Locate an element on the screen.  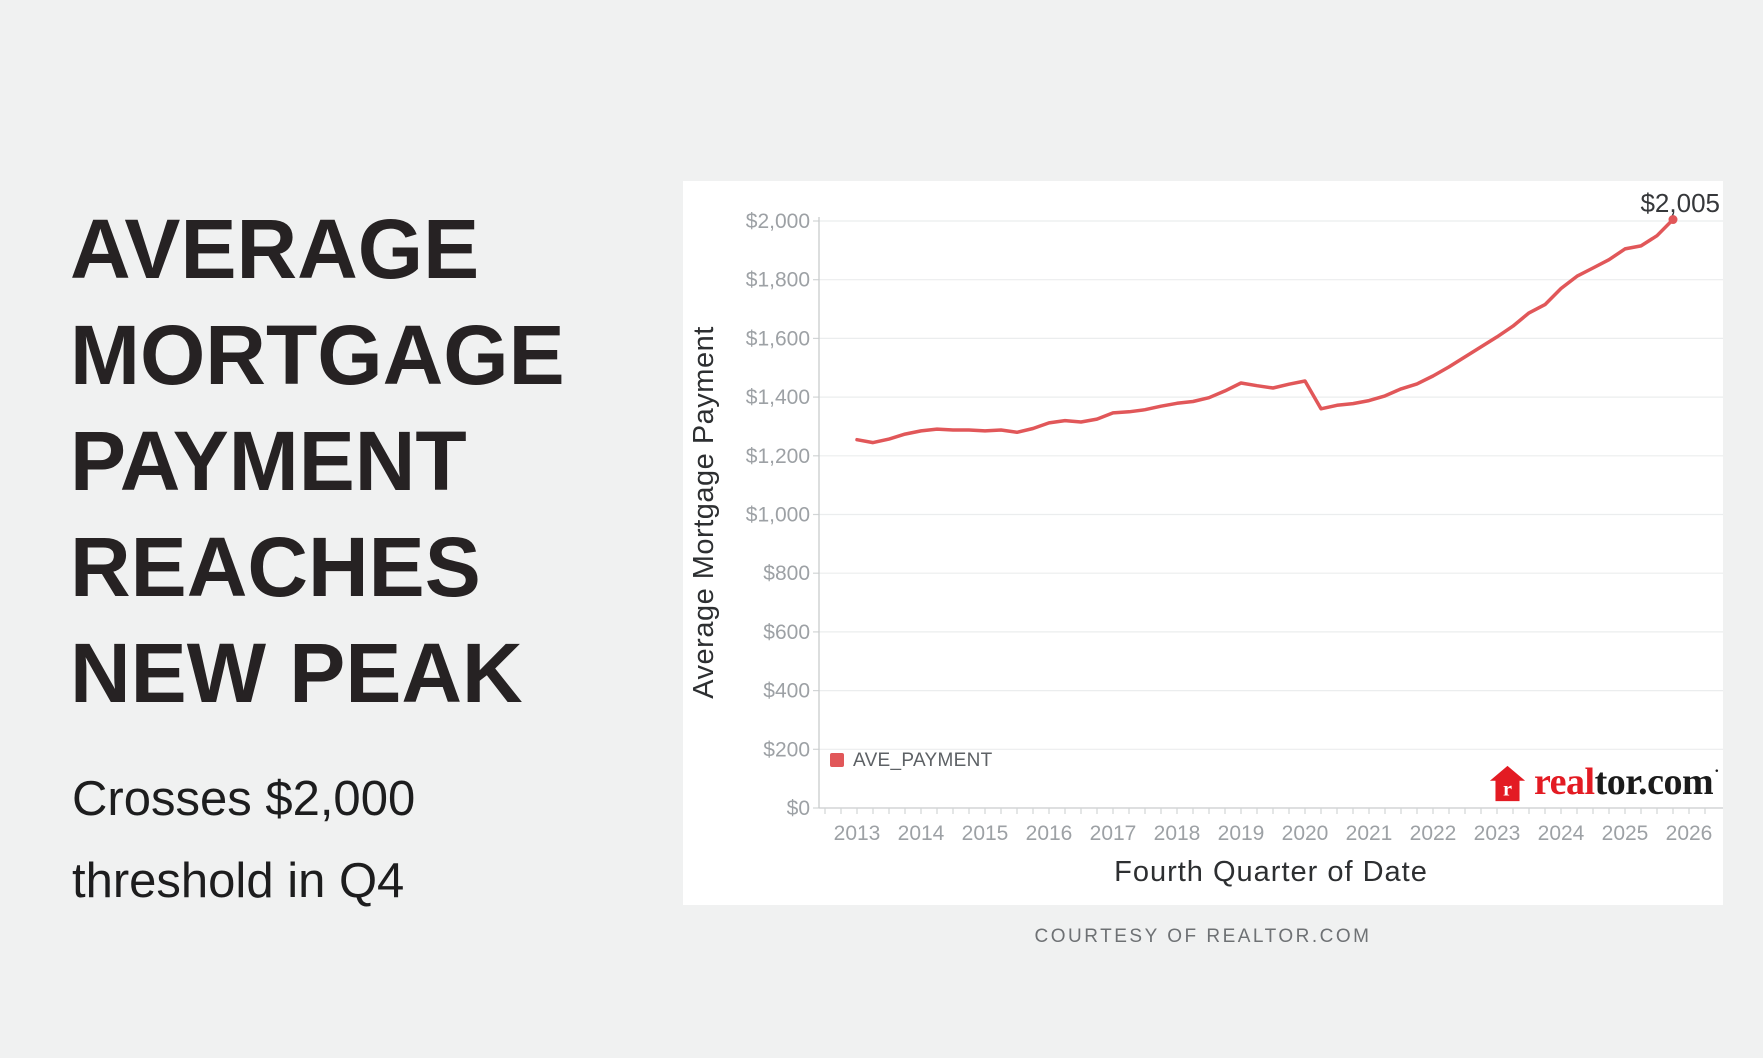
y-tick-label: $0 is located at coordinates (798, 808).